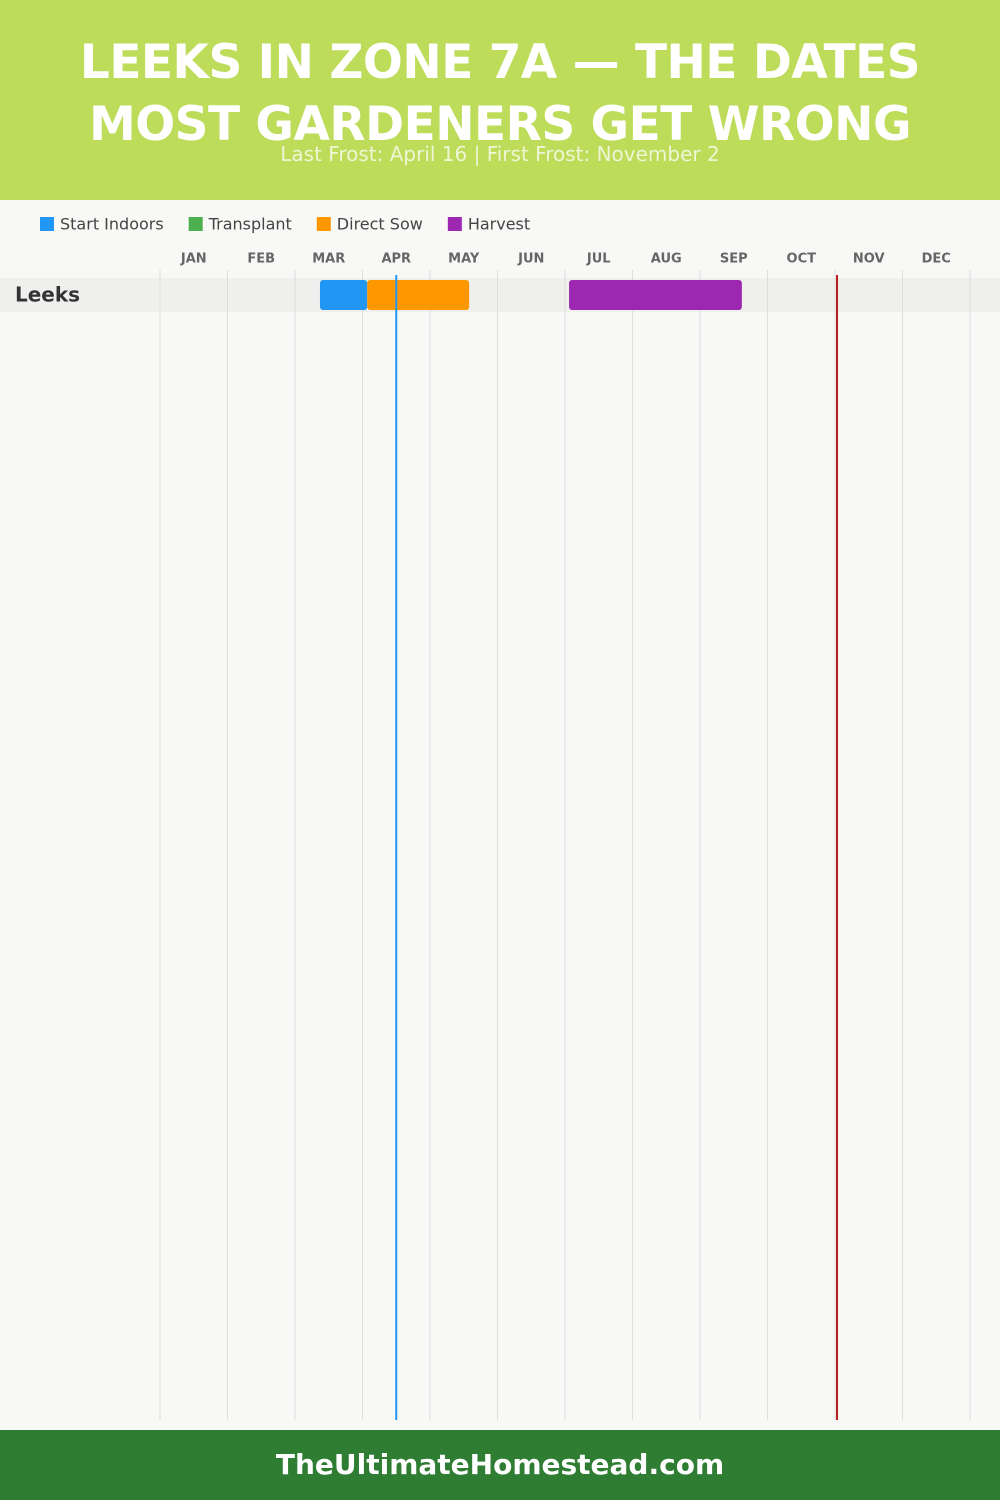 This screenshot has height=1500, width=1000. What do you see at coordinates (500, 295) in the screenshot?
I see `row-band` at bounding box center [500, 295].